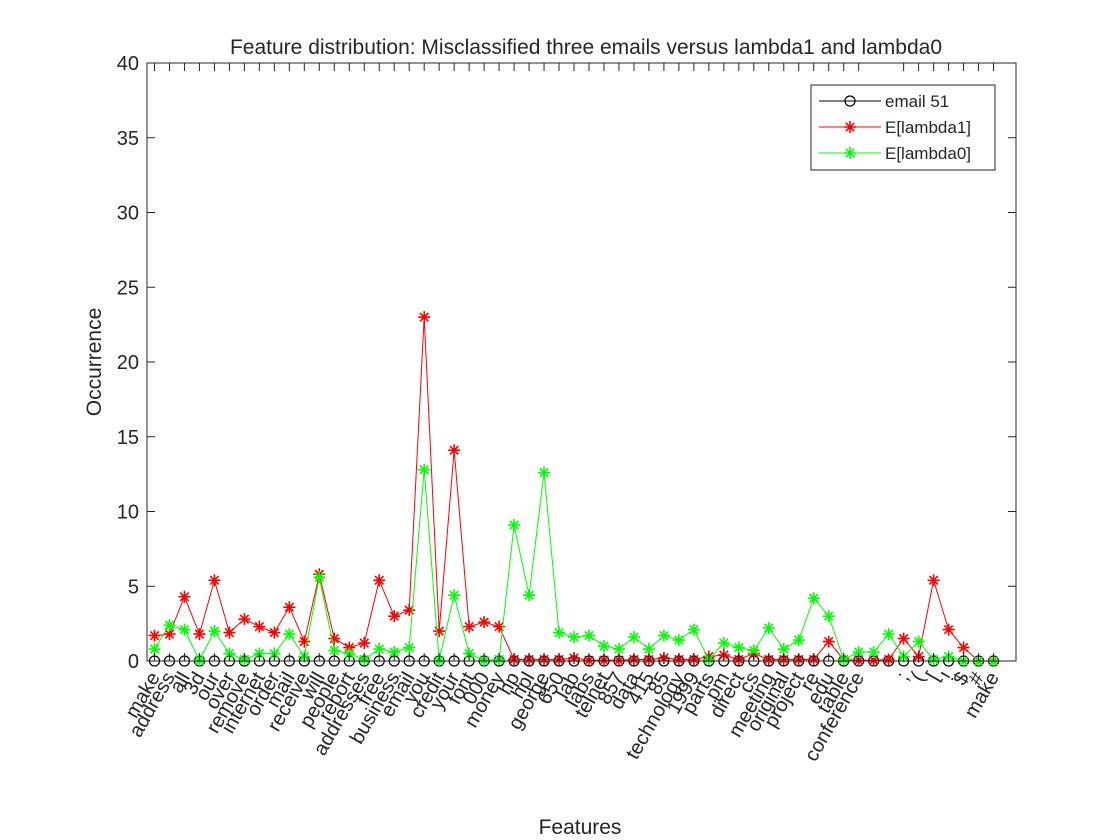  What do you see at coordinates (128, 363) in the screenshot?
I see `y-tick-label: 20` at bounding box center [128, 363].